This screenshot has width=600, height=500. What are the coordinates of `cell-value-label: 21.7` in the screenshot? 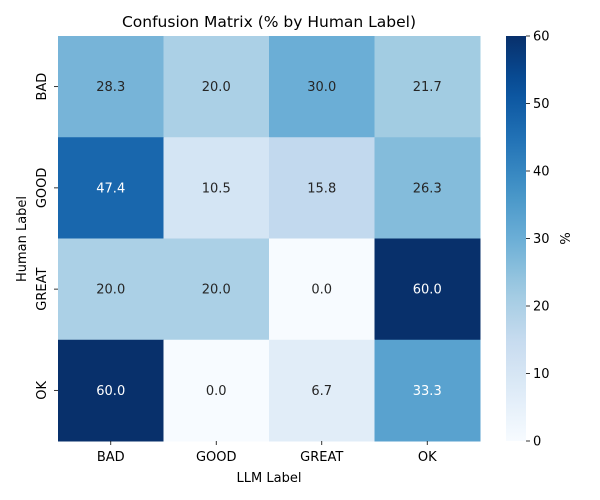 It's located at (427, 87).